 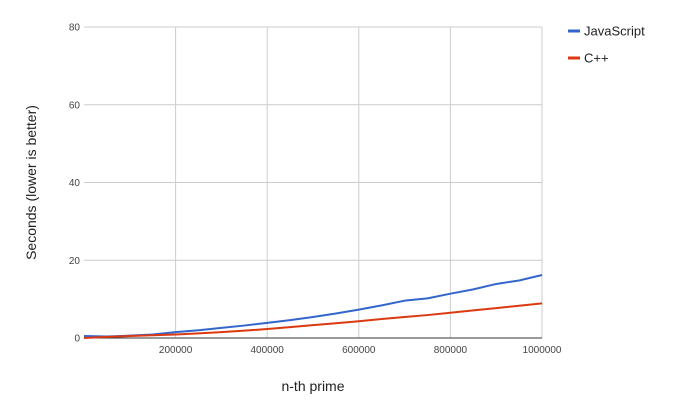 I want to click on series-line-javascript, so click(x=313, y=306).